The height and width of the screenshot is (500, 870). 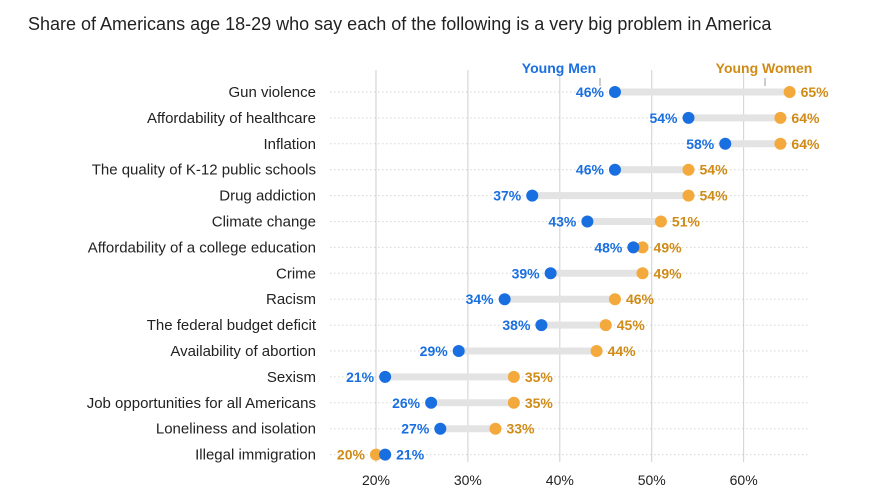 What do you see at coordinates (204, 170) in the screenshot?
I see `category-label: The quality of K-12 public schools` at bounding box center [204, 170].